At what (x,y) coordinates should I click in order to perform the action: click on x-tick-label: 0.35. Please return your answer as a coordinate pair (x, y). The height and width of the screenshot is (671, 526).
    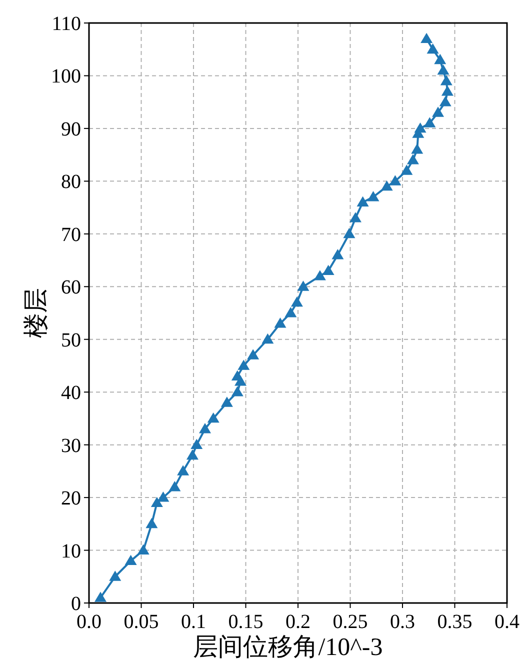
    Looking at the image, I should click on (454, 622).